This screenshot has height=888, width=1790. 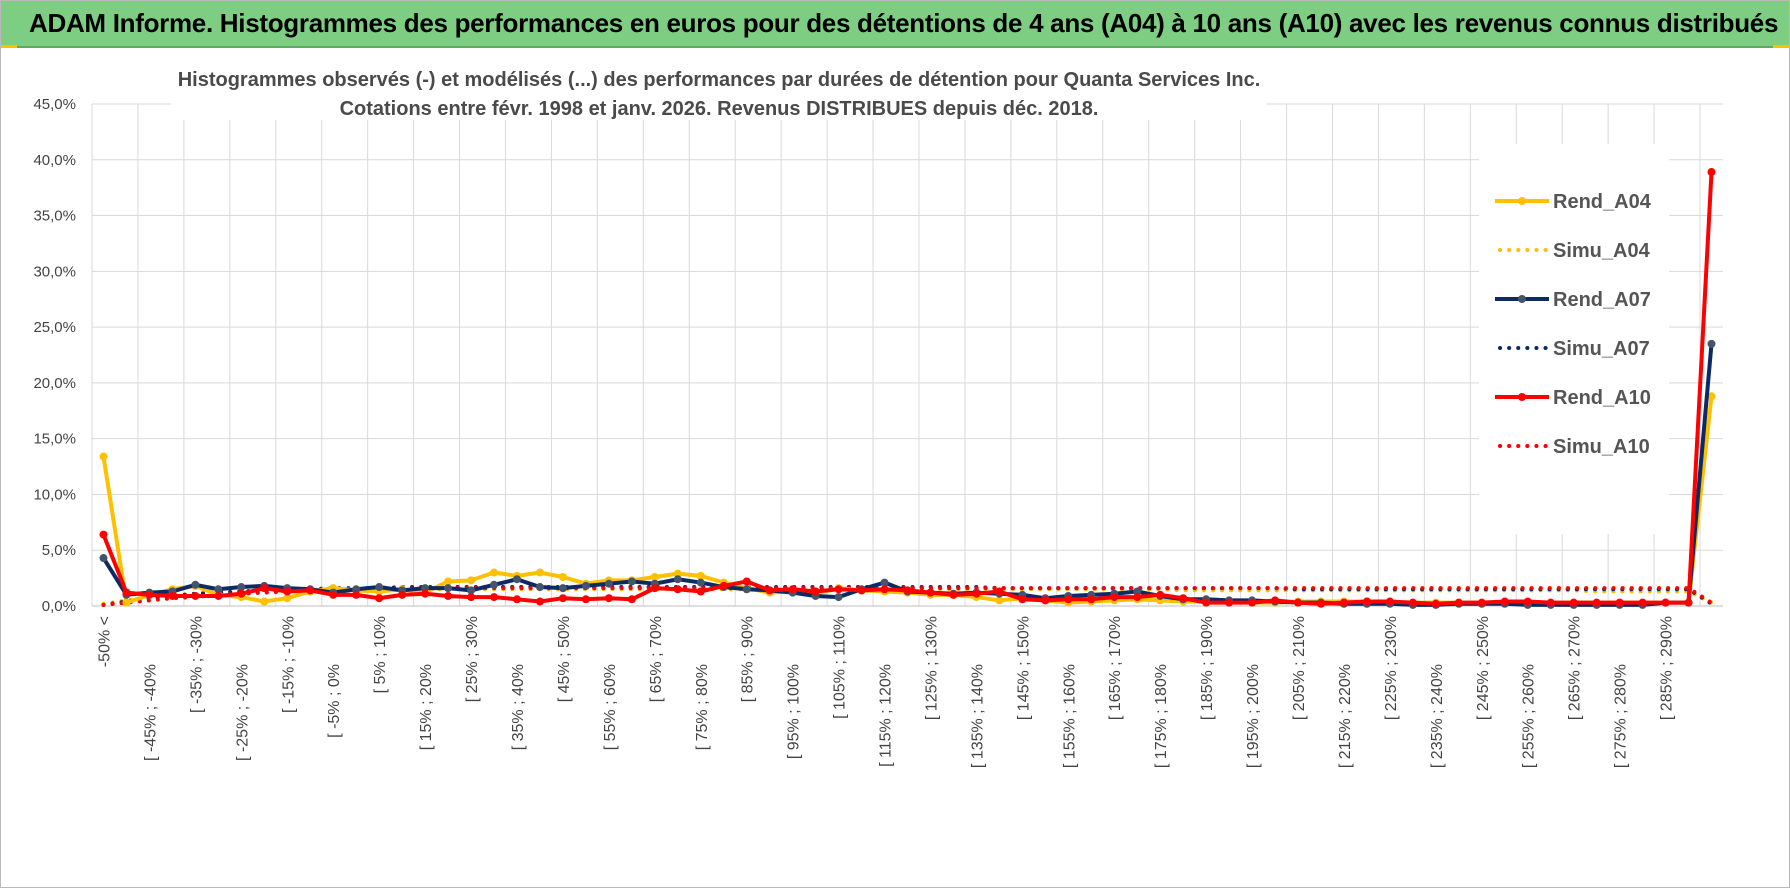 I want to click on x-tick-label: [ 65% ; 70%, so click(x=656, y=659).